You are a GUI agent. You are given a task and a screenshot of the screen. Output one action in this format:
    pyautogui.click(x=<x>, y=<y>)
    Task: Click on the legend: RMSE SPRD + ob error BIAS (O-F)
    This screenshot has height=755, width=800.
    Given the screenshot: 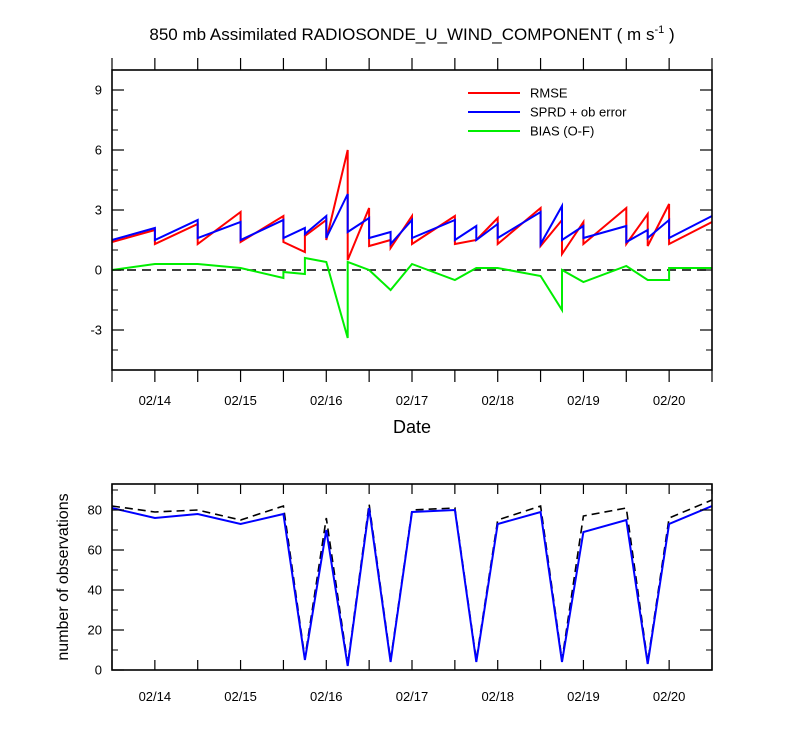 What is the action you would take?
    pyautogui.click(x=547, y=112)
    